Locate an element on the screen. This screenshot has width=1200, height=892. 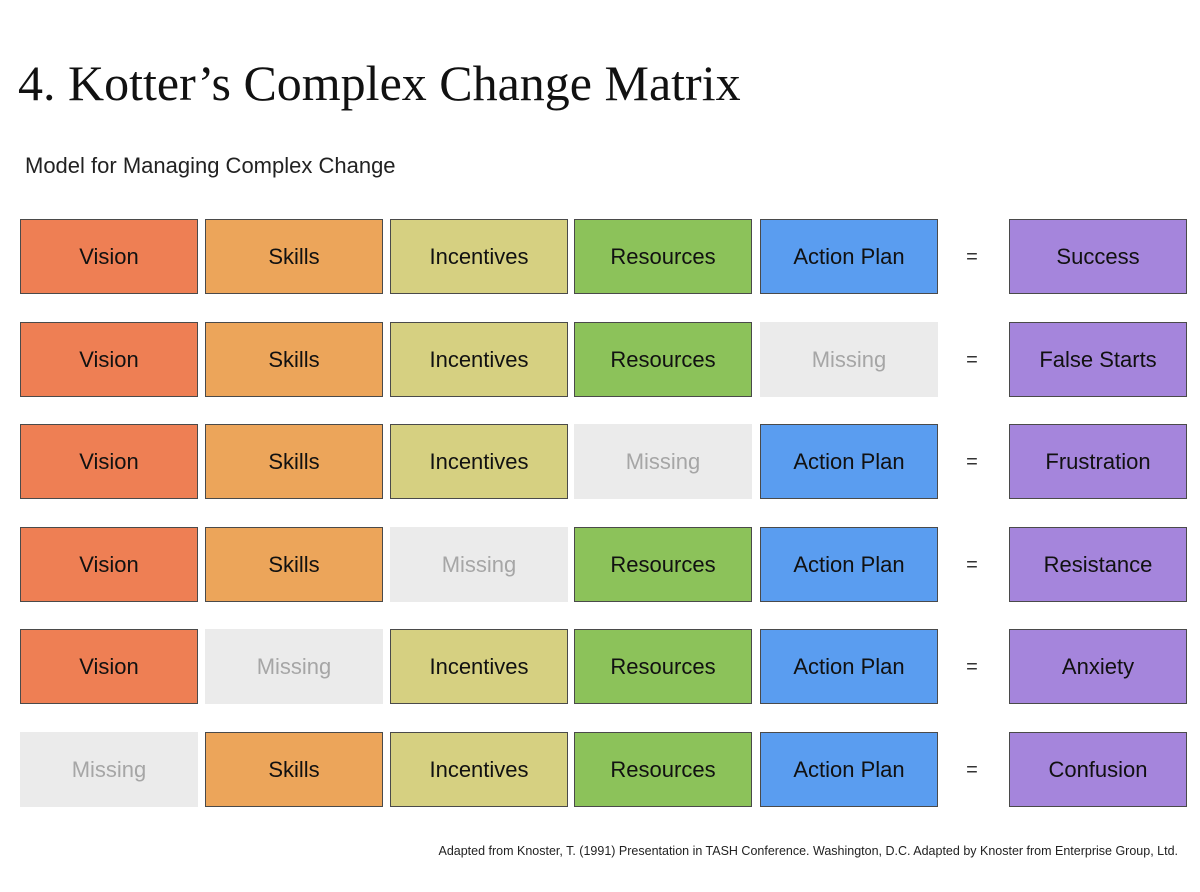
outcome-cell: Anxiety is located at coordinates (1098, 666).